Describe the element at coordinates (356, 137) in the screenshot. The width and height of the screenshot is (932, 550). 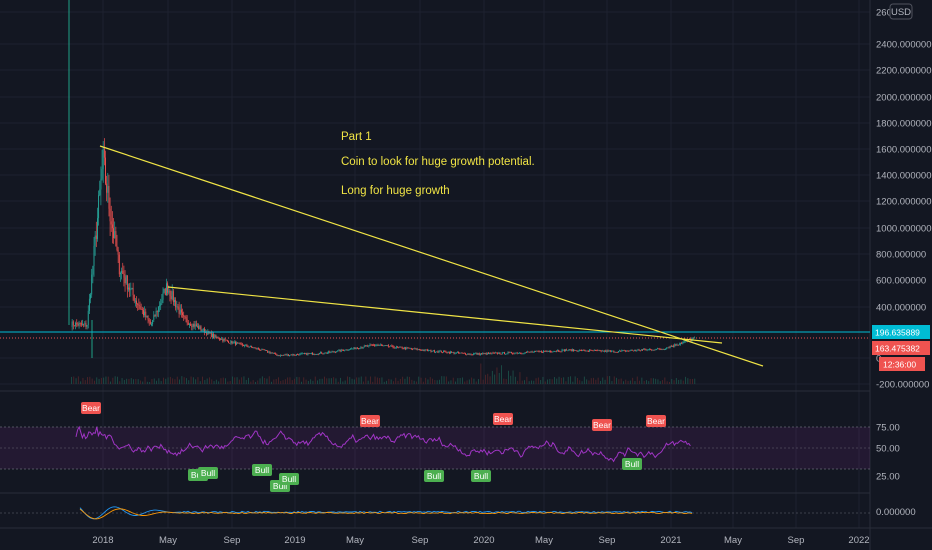
I see `annotation-part1: Part 1` at that location.